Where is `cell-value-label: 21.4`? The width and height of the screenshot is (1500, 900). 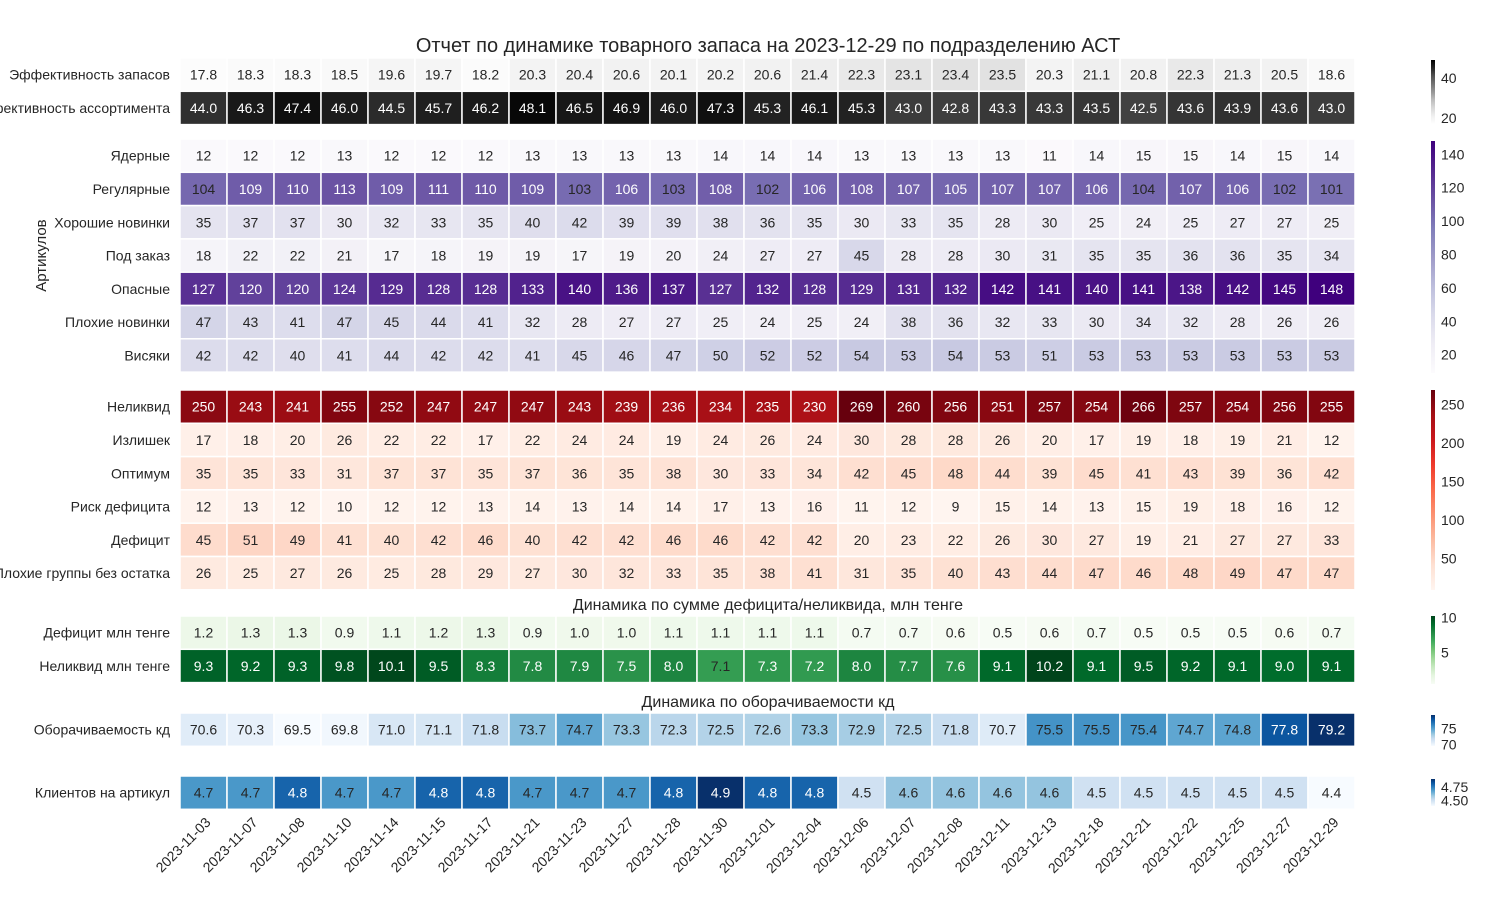
cell-value-label: 21.4 is located at coordinates (814, 75).